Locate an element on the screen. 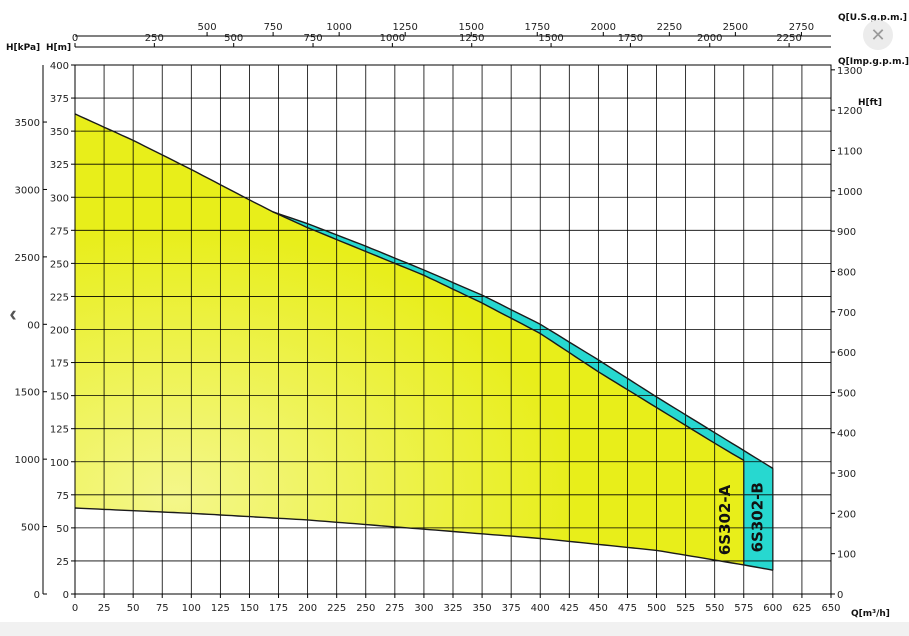 This screenshot has width=909, height=636. x-top-imp-tick-label: 1000 is located at coordinates (392, 38).